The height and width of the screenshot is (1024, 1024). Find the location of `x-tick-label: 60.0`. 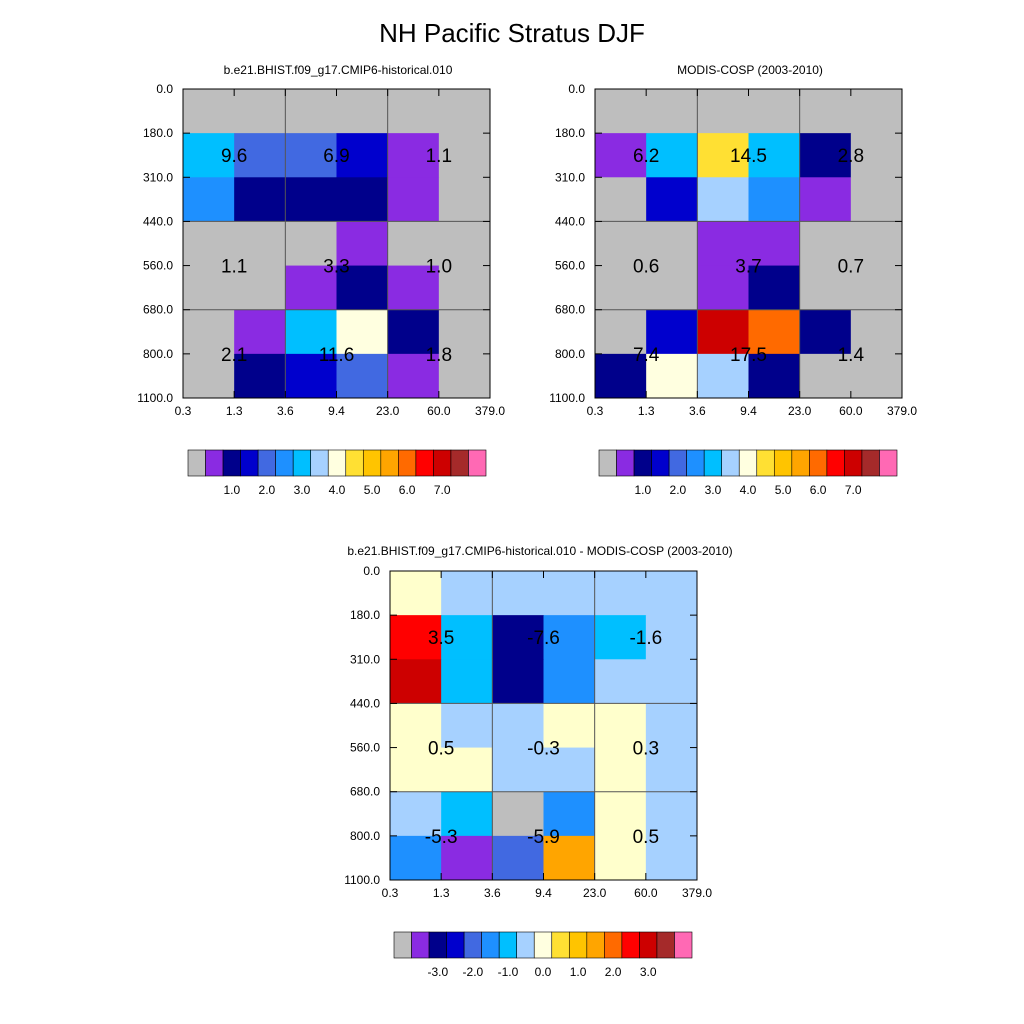

x-tick-label: 60.0 is located at coordinates (646, 893).